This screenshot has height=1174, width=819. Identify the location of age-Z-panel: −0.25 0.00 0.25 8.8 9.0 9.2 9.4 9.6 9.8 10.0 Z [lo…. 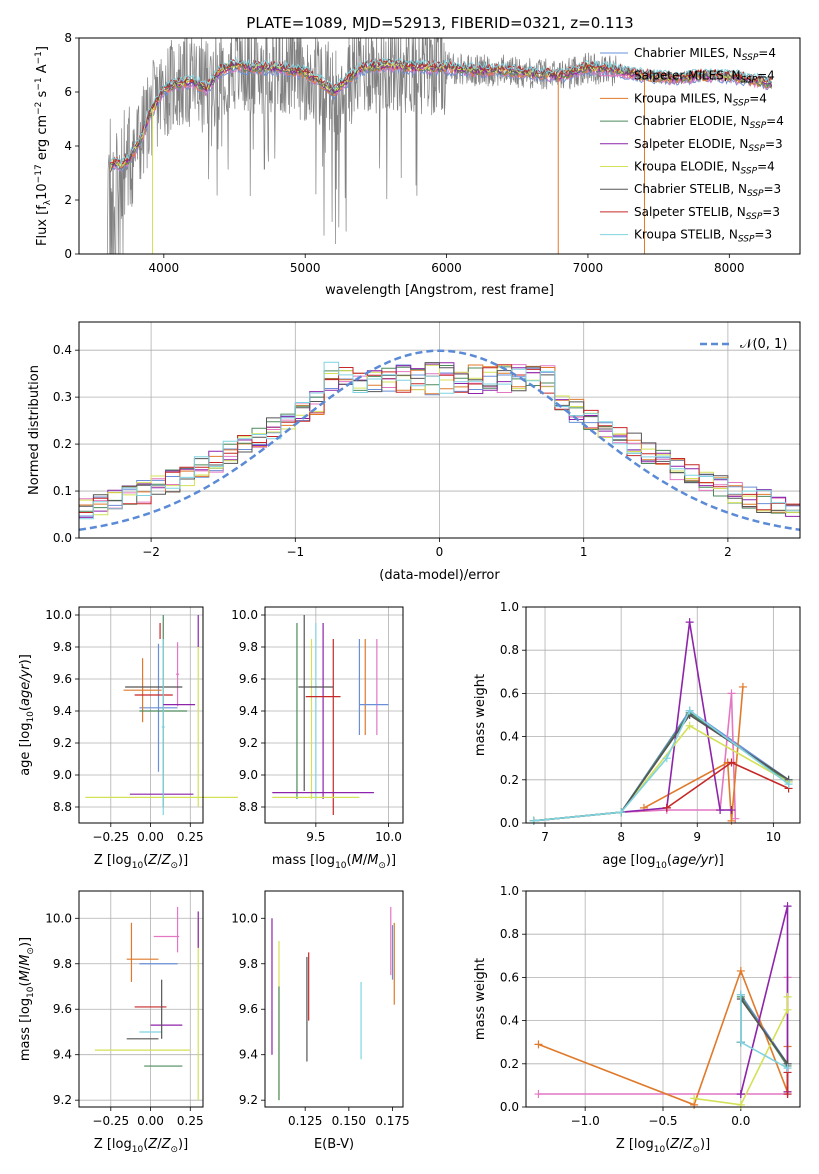
(128, 738).